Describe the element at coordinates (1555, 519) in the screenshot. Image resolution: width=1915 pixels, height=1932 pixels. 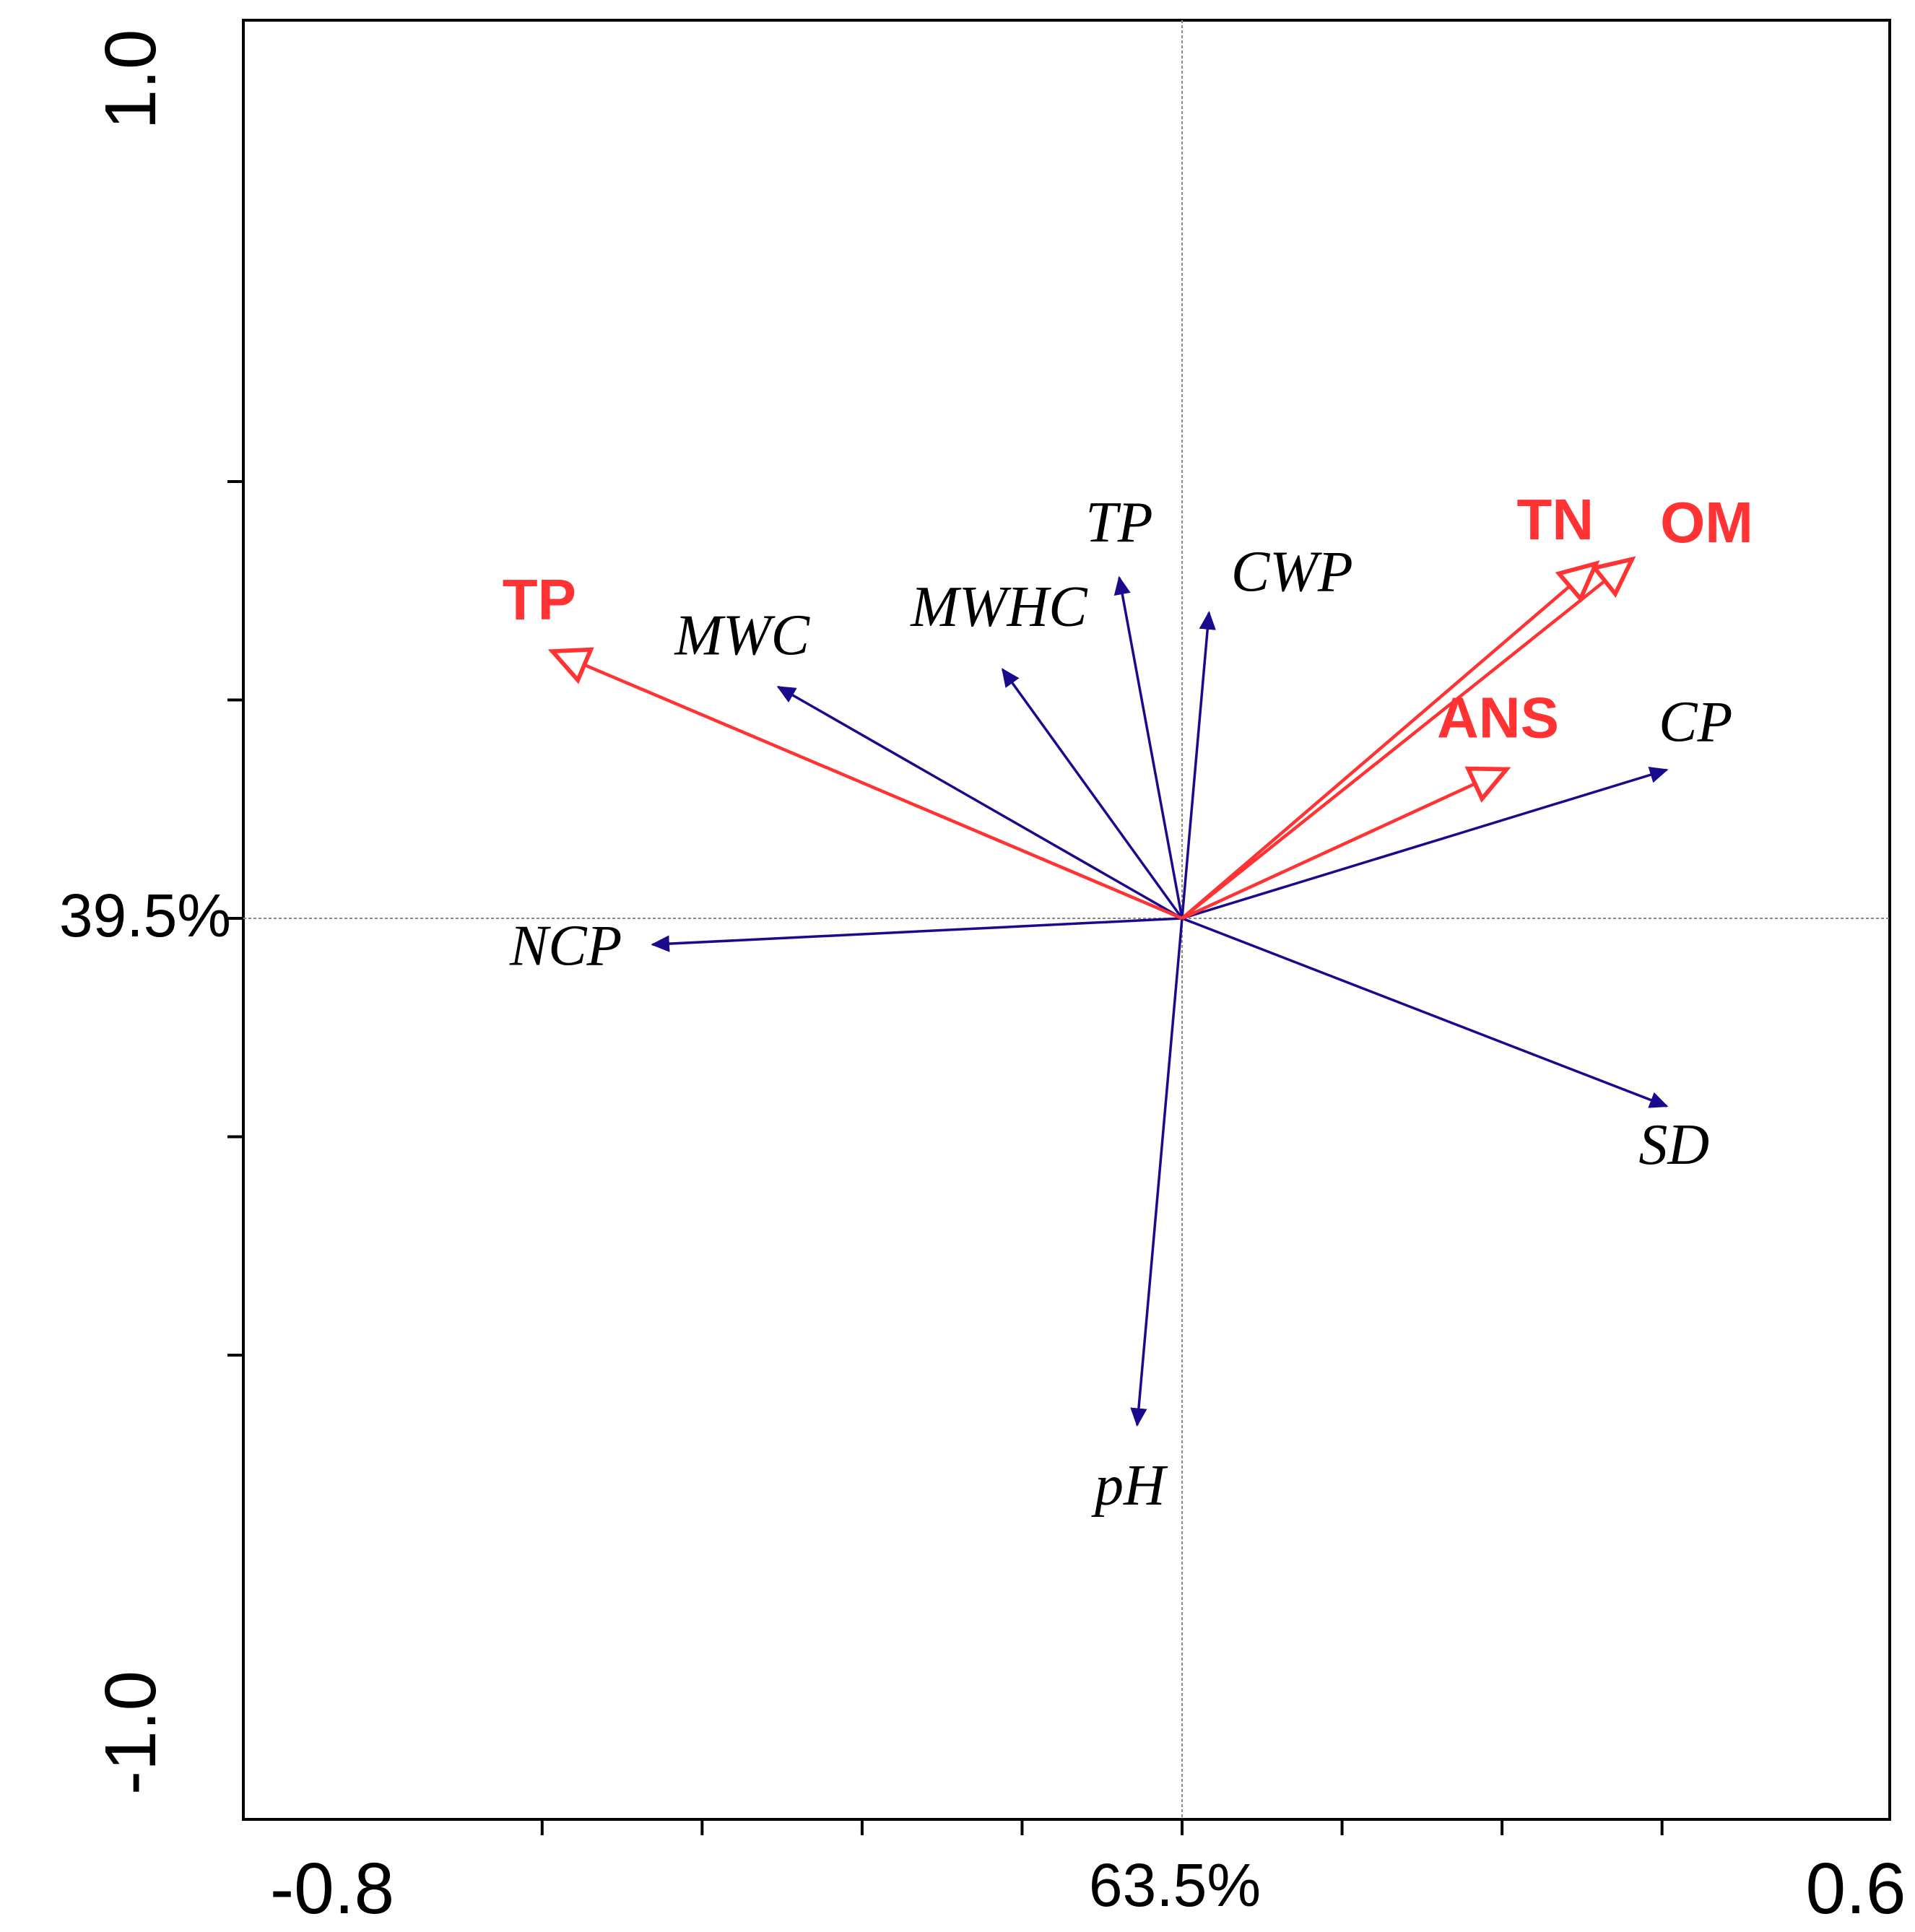
I see `explanatory-label-tn: TN` at that location.